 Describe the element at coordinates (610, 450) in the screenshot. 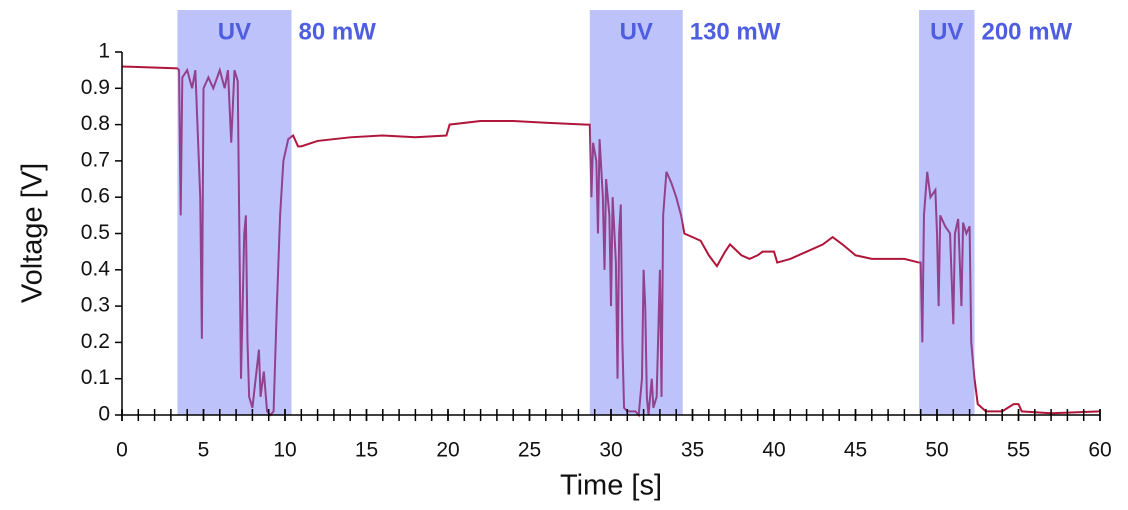

I see `x-tick-label: 30` at that location.